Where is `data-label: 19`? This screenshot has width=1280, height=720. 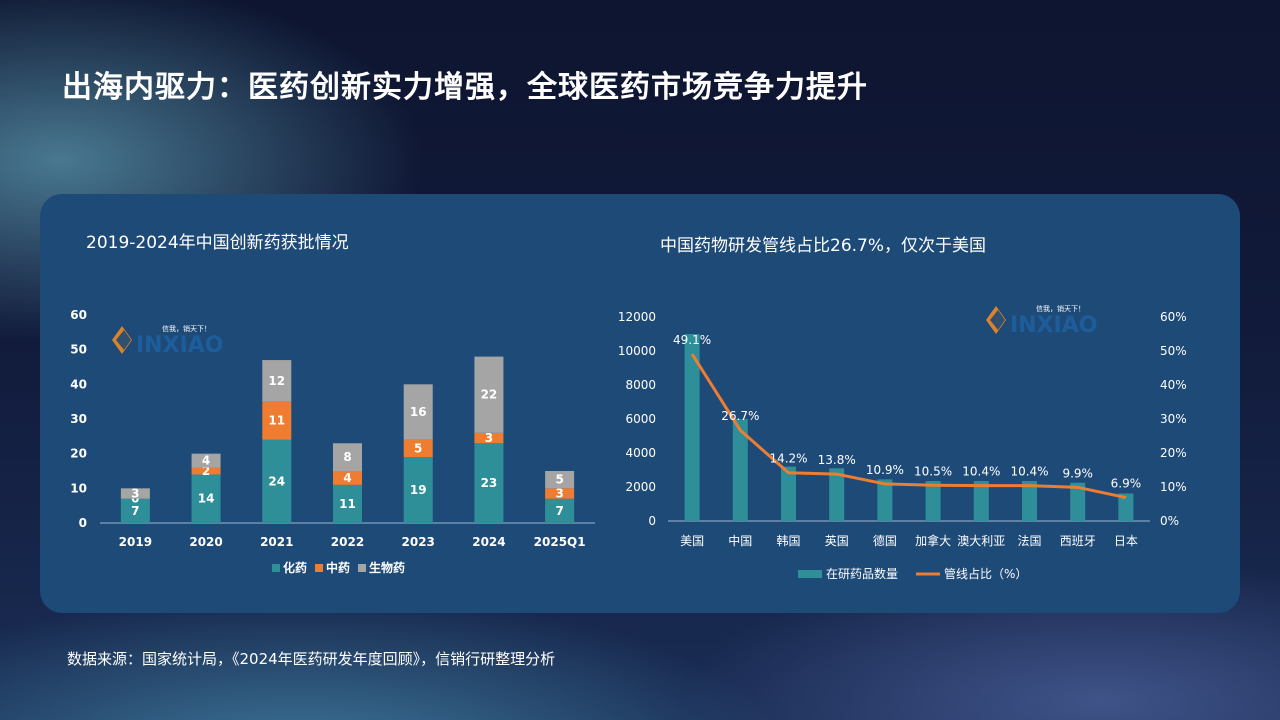
data-label: 19 is located at coordinates (418, 490).